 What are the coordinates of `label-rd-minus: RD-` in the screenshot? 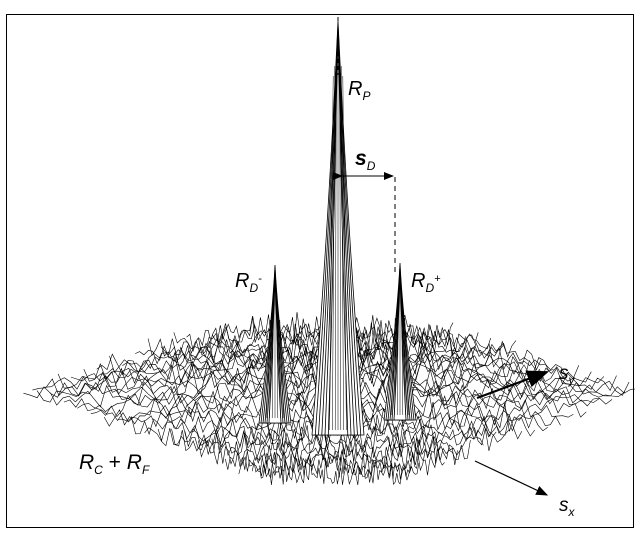 It's located at (248, 282).